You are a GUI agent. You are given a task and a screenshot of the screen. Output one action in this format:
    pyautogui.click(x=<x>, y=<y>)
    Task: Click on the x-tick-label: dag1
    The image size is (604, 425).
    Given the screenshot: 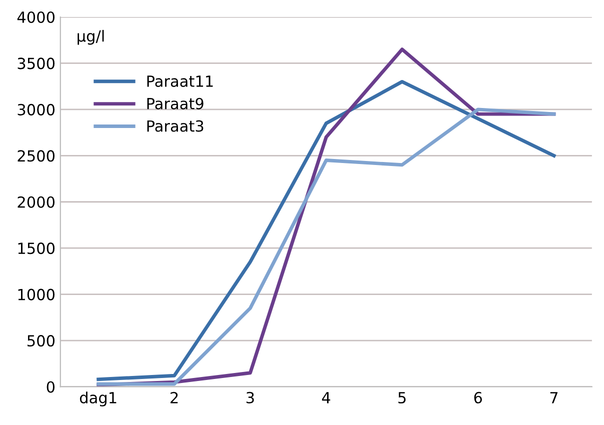 What is the action you would take?
    pyautogui.click(x=98, y=399)
    